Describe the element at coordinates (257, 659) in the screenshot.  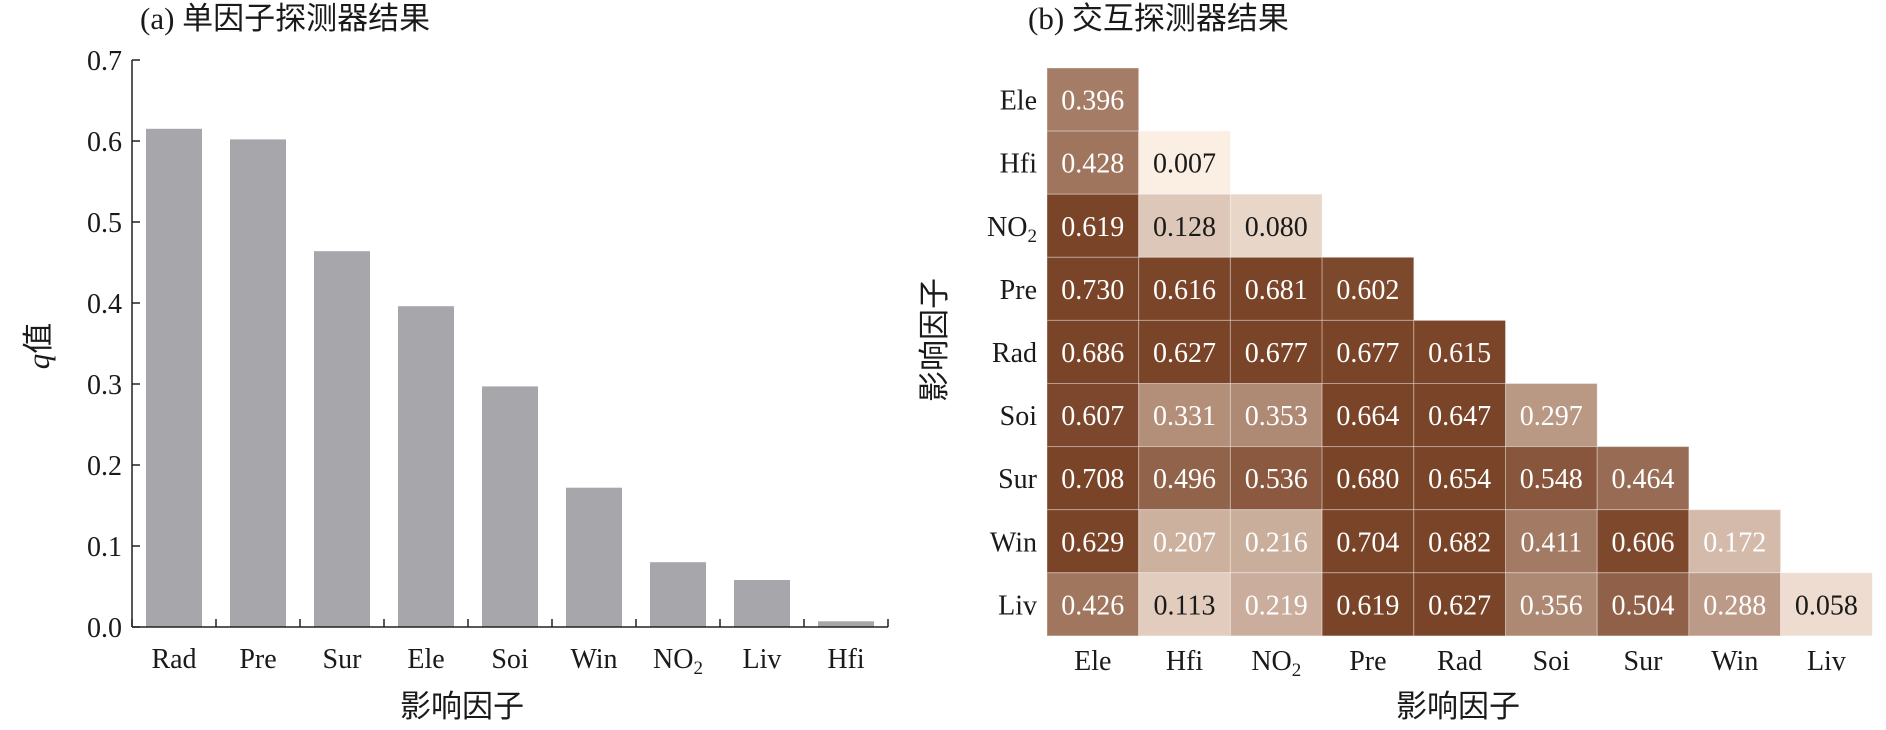
I see `x-tick-label-pre: Pre` at that location.